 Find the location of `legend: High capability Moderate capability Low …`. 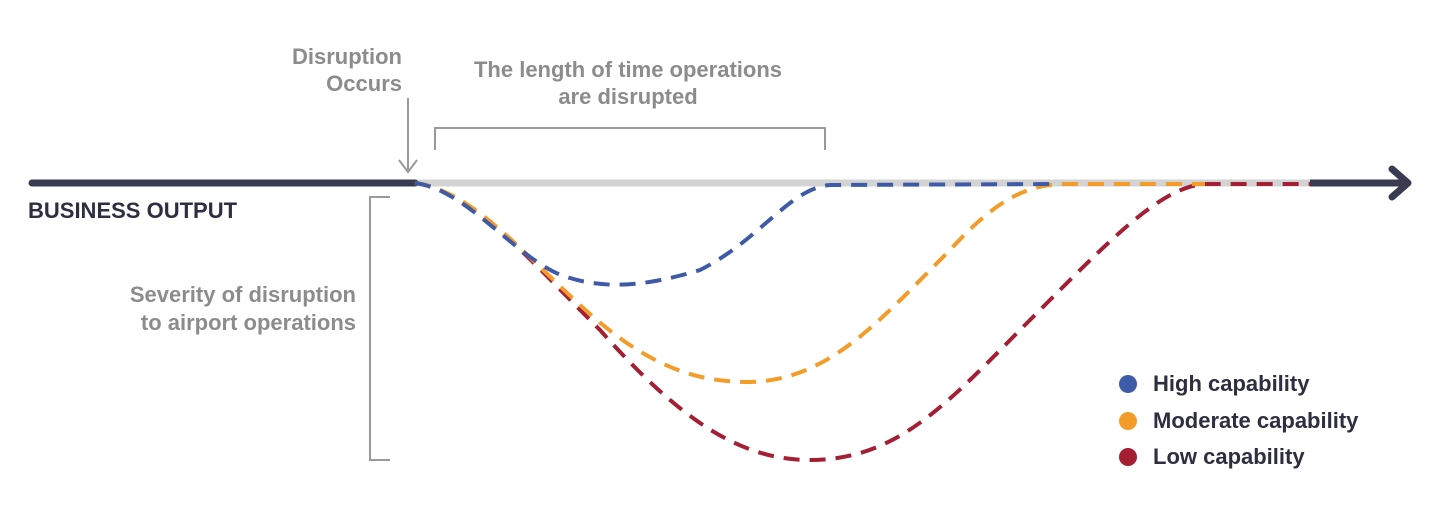

legend: High capability Moderate capability Low … is located at coordinates (1239, 420).